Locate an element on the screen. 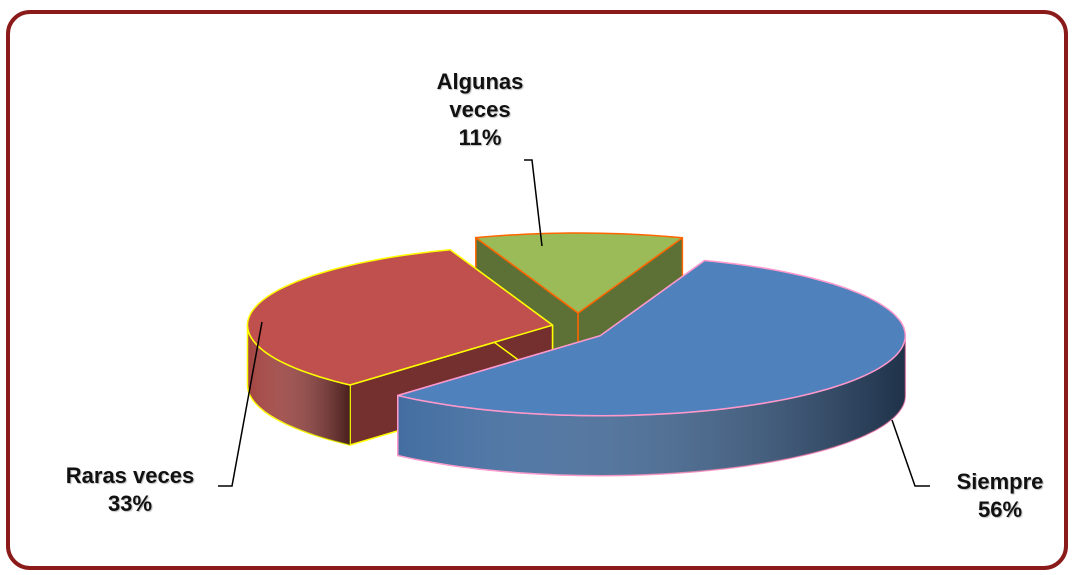  label-siempre: Siempre 56% is located at coordinates (996, 496).